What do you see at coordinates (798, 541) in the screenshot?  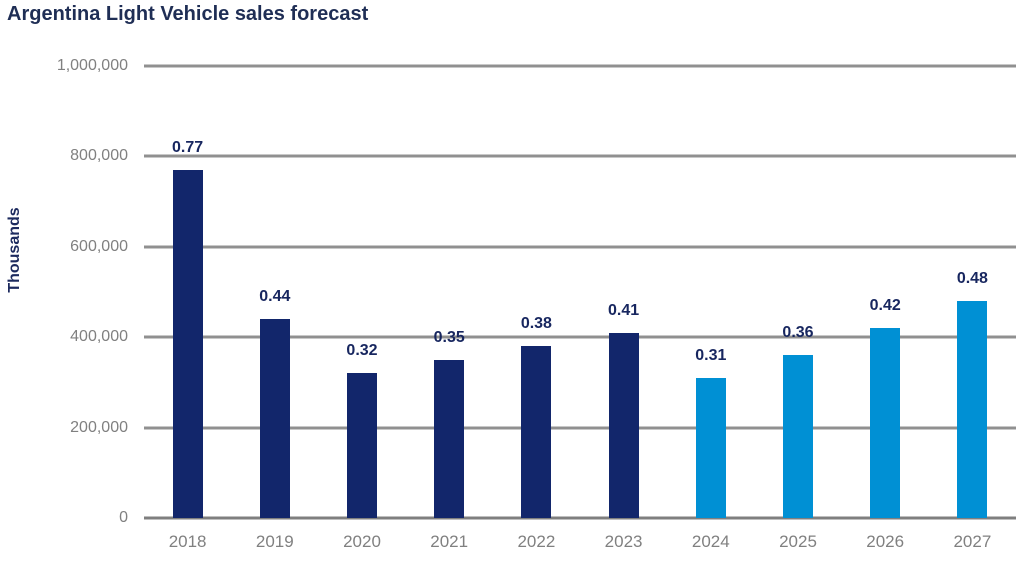 I see `x-tick-label-2025: 2025` at bounding box center [798, 541].